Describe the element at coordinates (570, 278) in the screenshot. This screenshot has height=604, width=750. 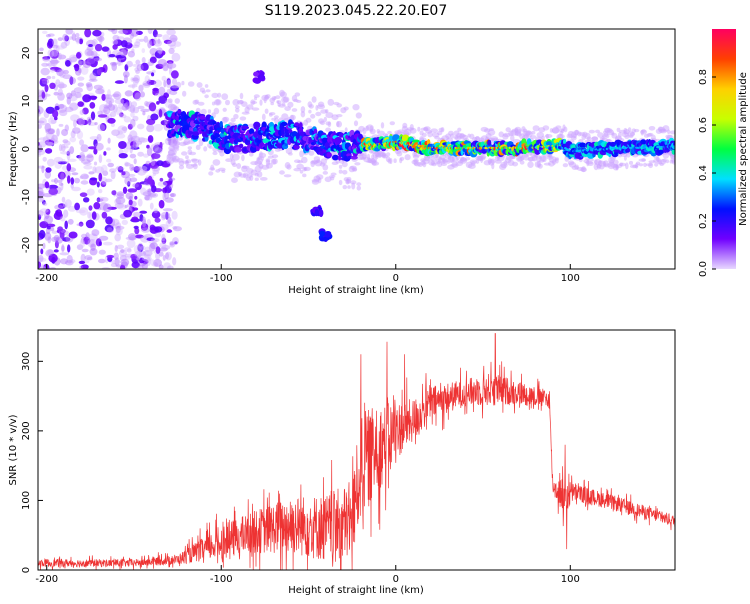
I see `spectrogram-x-tick-label: 100` at that location.